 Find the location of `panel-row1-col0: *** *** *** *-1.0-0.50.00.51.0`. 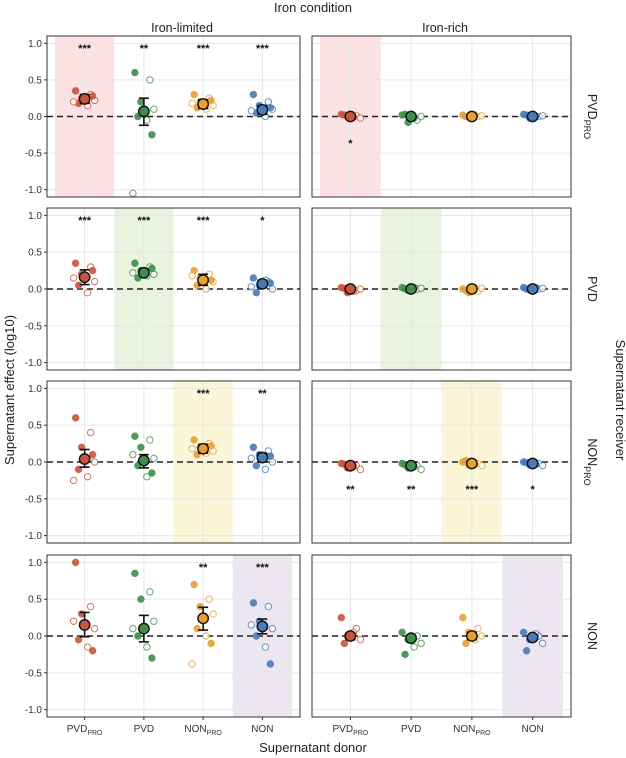

panel-row1-col0: *** *** *** *-1.0-0.50.00.51.0 is located at coordinates (163, 289).